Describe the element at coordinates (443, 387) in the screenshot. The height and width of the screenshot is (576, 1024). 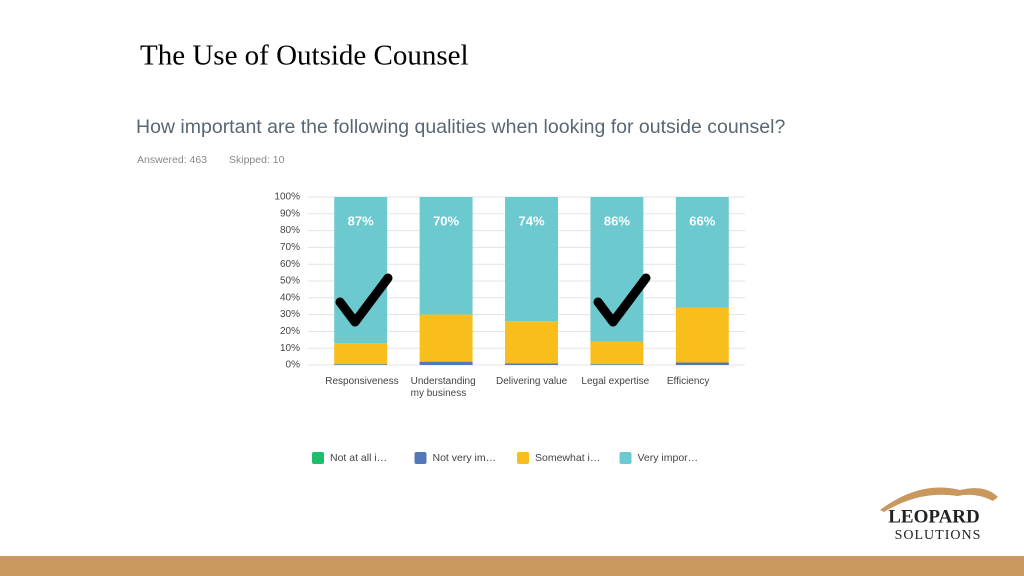
I see `x-tick-label: Understanding my business` at that location.